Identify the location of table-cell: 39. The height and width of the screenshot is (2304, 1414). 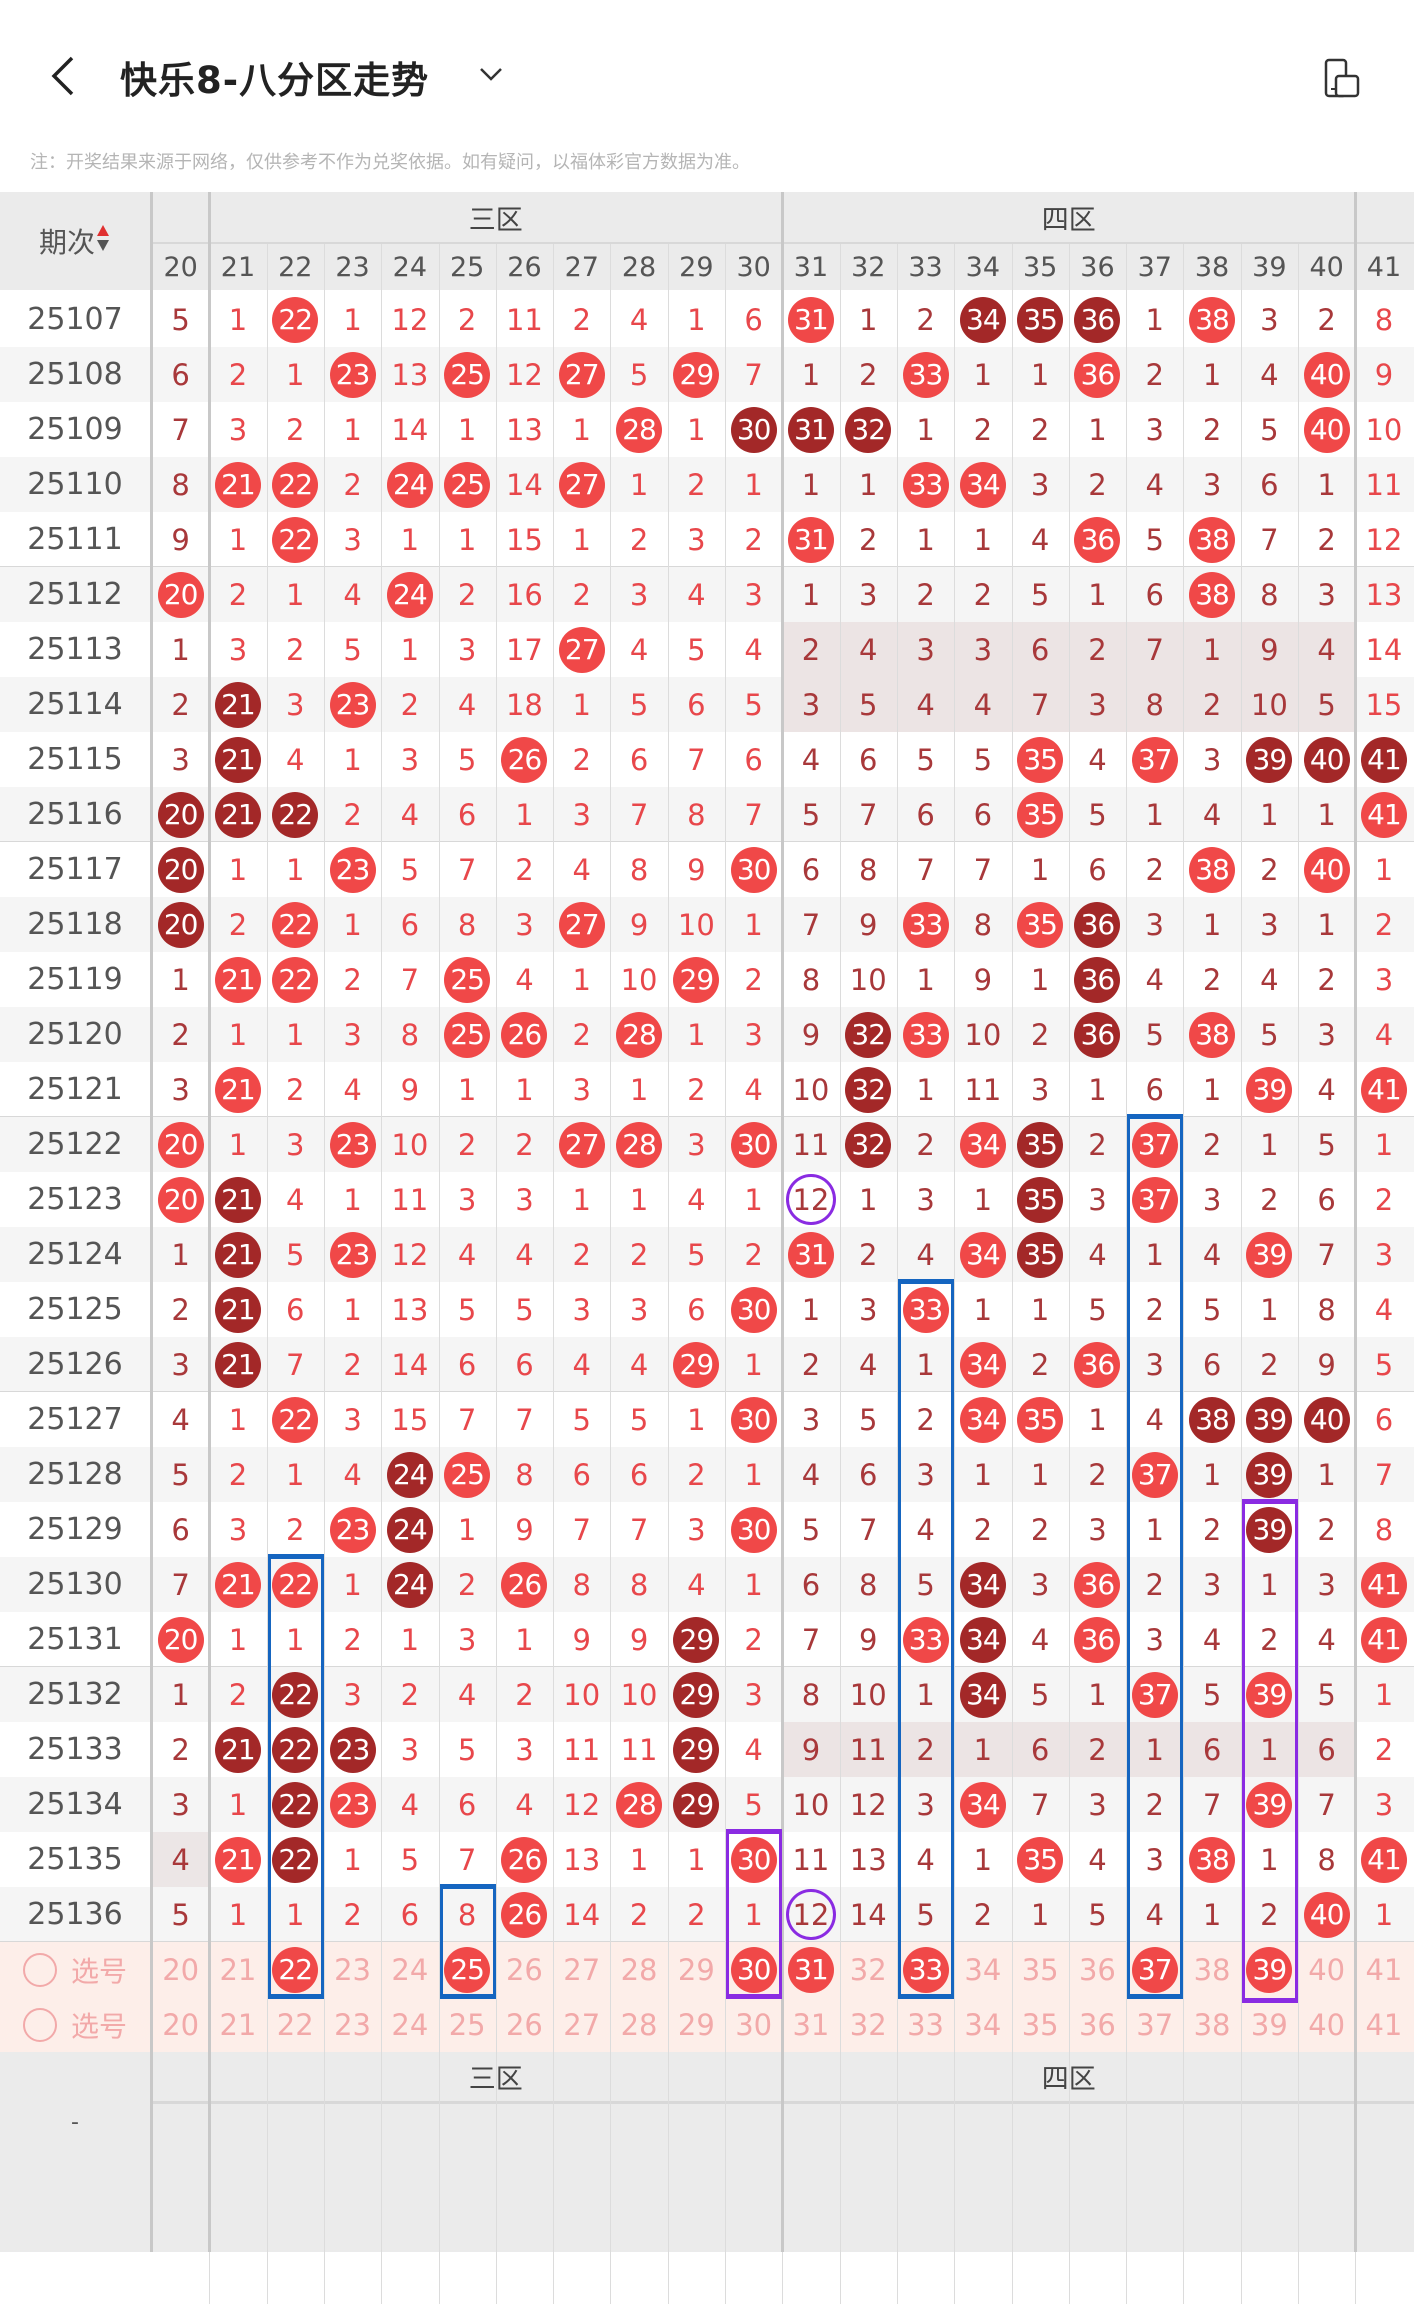
(1269, 1694).